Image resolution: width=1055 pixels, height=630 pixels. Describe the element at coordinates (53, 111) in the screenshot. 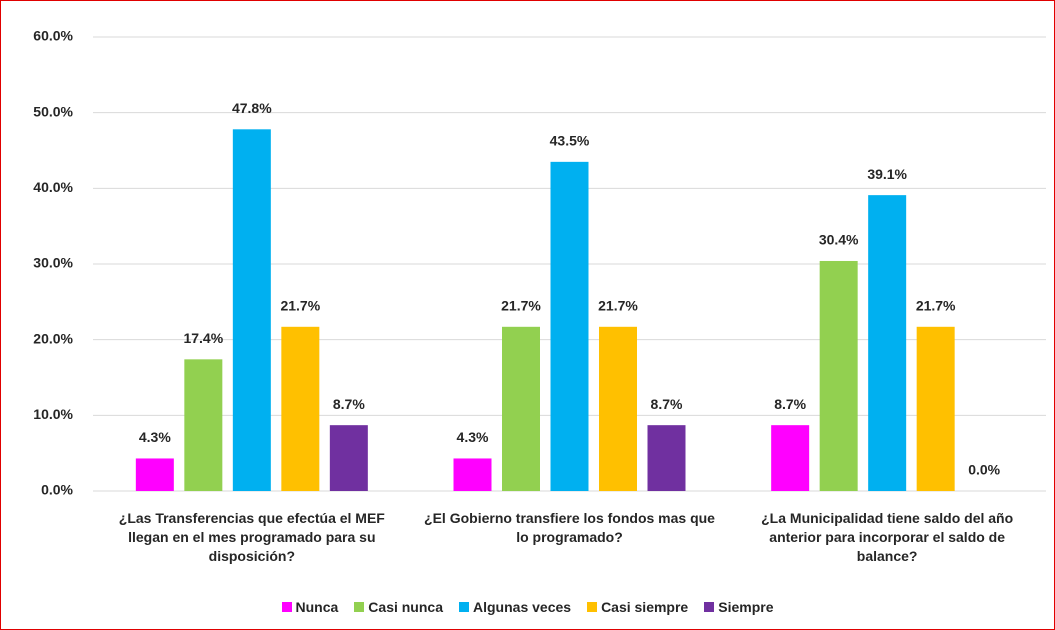

I see `y-tick-label: 50.0%` at that location.